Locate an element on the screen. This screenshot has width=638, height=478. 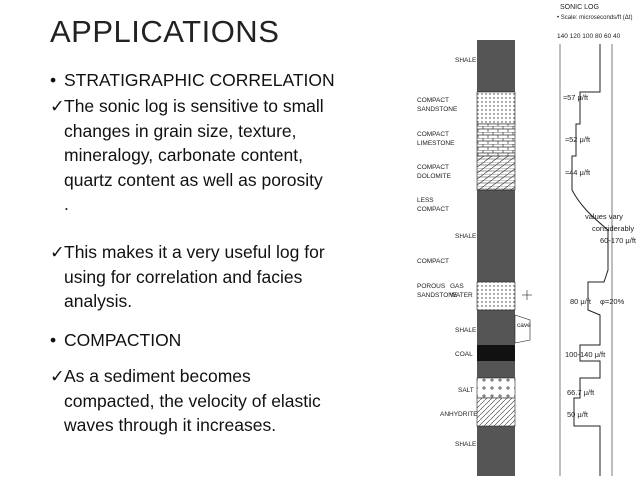
bullet-text: changes in grain size, texture, is located at coordinates (180, 130).